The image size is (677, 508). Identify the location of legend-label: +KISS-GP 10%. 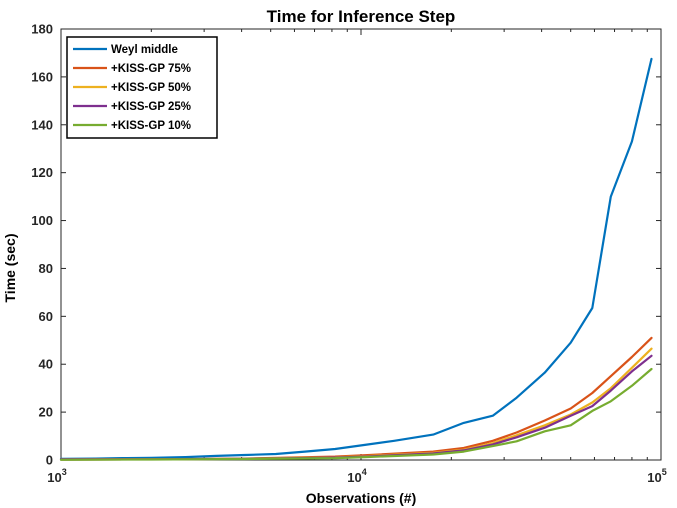
(151, 126).